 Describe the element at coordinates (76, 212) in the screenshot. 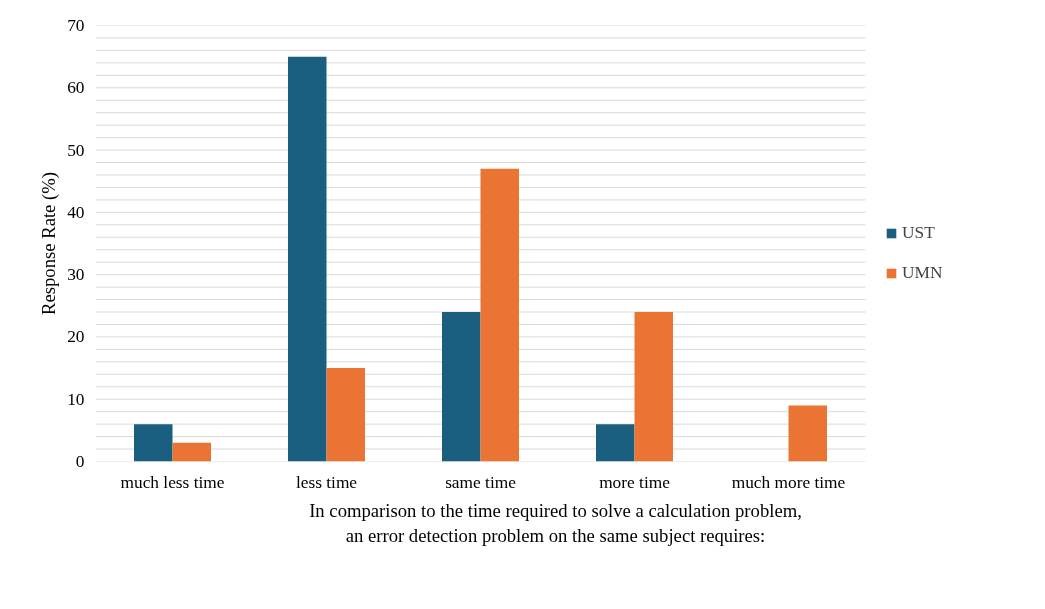

I see `y-tick-label: 40` at that location.